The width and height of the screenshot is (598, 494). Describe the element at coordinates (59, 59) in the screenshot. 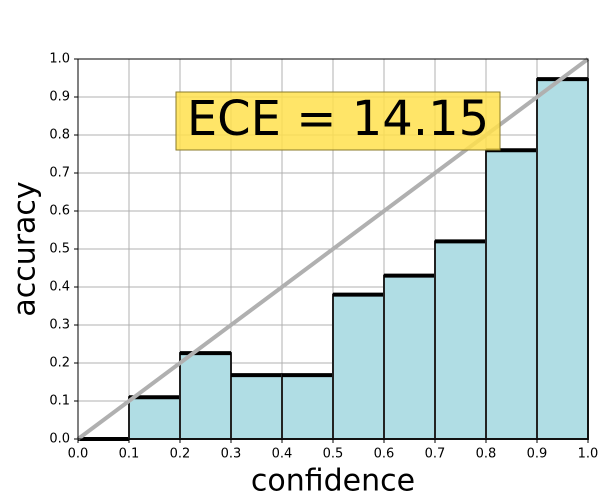

I see `y-tick-label: 1.0` at that location.